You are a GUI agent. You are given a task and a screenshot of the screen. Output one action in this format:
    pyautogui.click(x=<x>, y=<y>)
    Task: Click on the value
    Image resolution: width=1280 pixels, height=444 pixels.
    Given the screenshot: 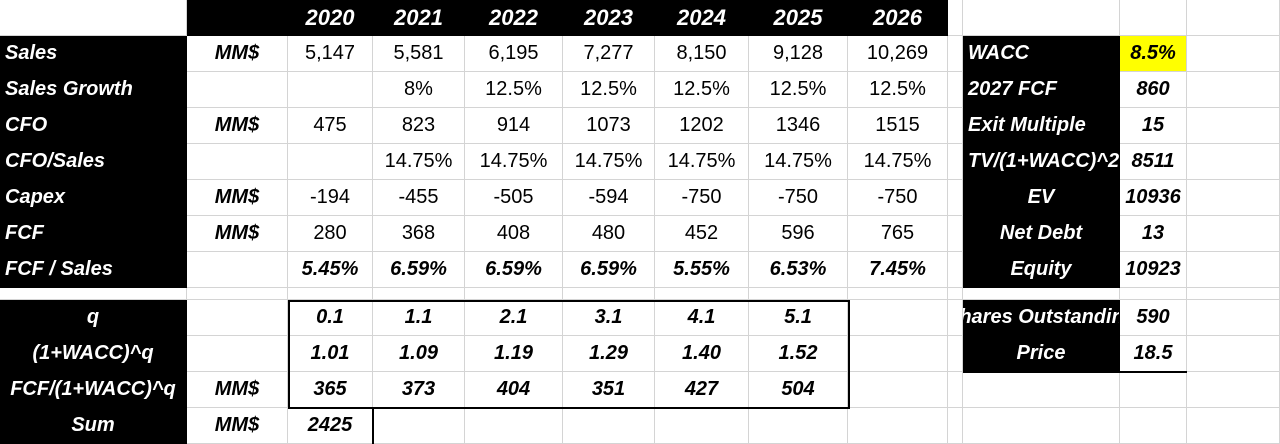 What is the action you would take?
    pyautogui.click(x=330, y=90)
    